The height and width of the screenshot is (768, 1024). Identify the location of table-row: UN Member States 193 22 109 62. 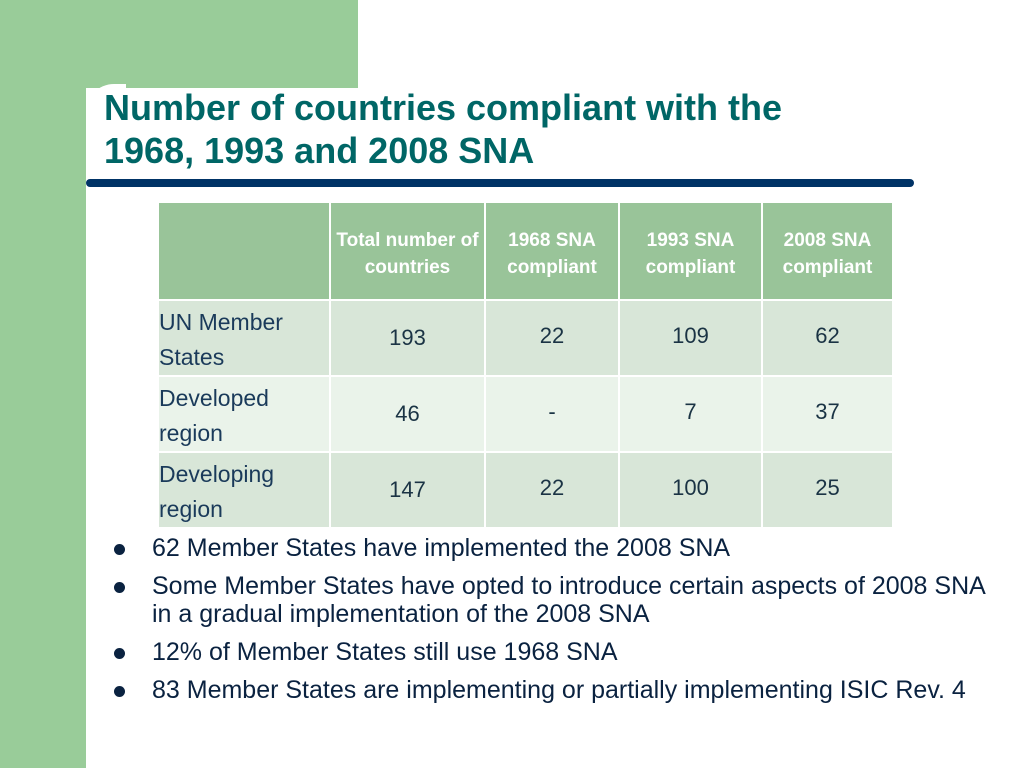
(525, 338).